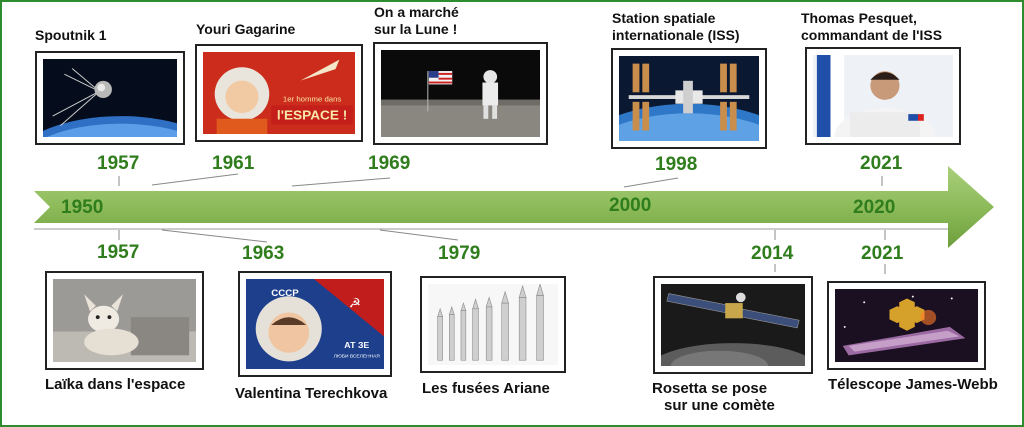  I want to click on ariane-rockets-image, so click(493, 324).